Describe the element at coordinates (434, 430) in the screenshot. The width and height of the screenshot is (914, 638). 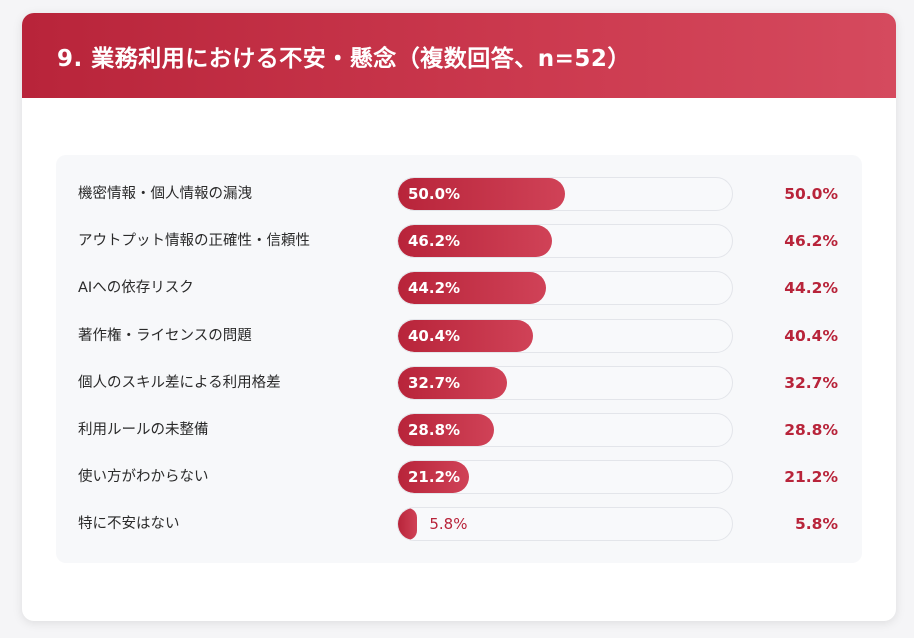
I see `bar-value-label: 28.8%` at that location.